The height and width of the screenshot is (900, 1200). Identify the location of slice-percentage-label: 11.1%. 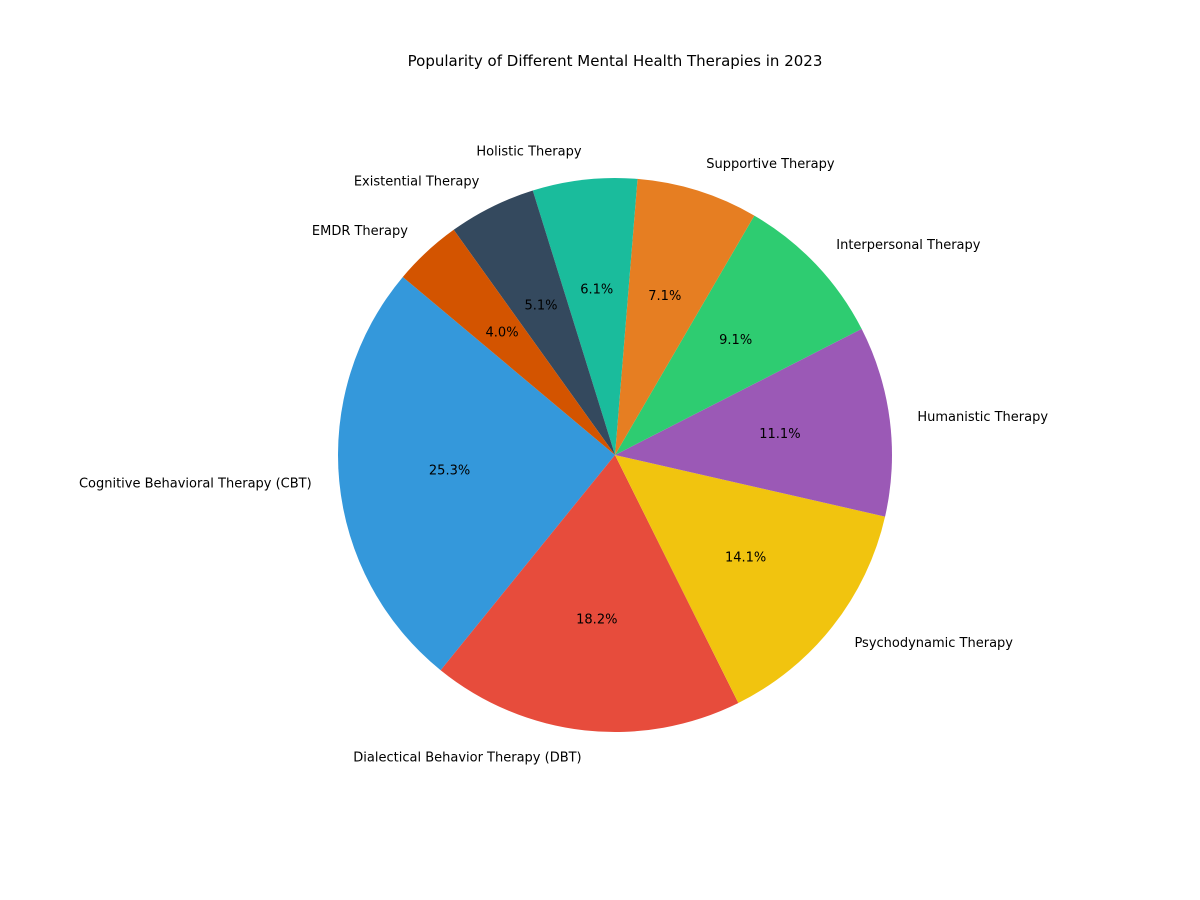
(779, 434).